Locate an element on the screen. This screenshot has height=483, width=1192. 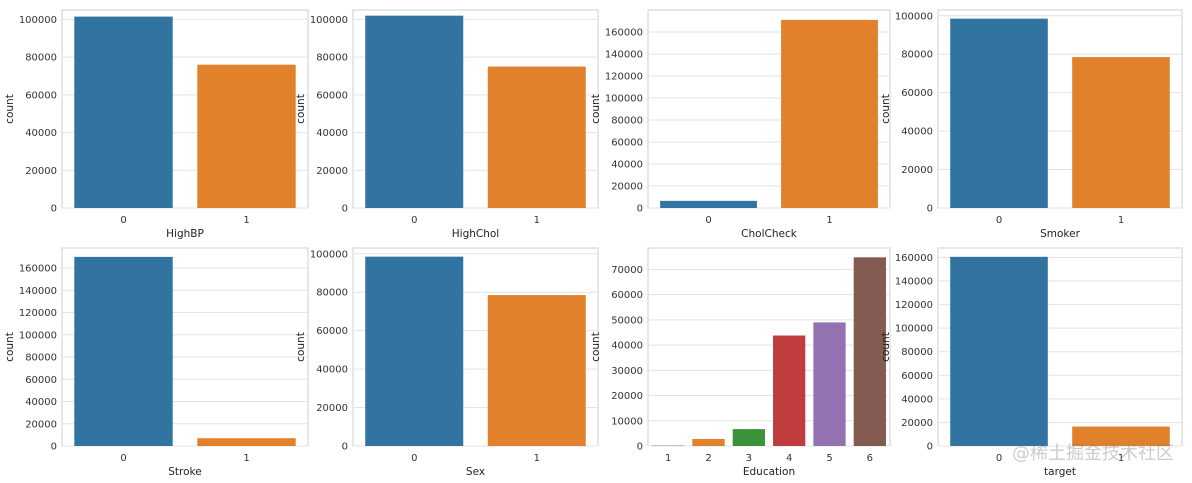
x-axis-label: CholCheck is located at coordinates (769, 234).